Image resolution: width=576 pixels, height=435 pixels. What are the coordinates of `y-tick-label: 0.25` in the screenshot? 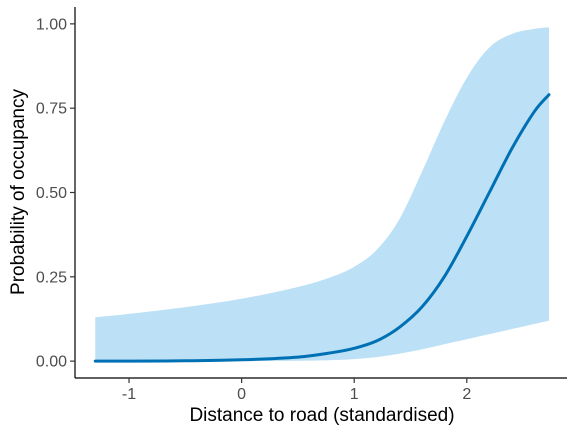 It's located at (51, 277).